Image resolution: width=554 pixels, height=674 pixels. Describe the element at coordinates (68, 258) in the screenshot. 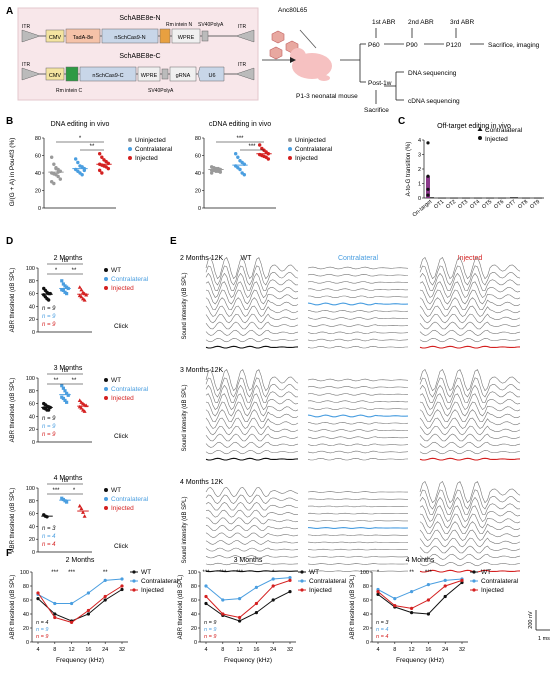

I see `chart-title: 2 Months` at that location.